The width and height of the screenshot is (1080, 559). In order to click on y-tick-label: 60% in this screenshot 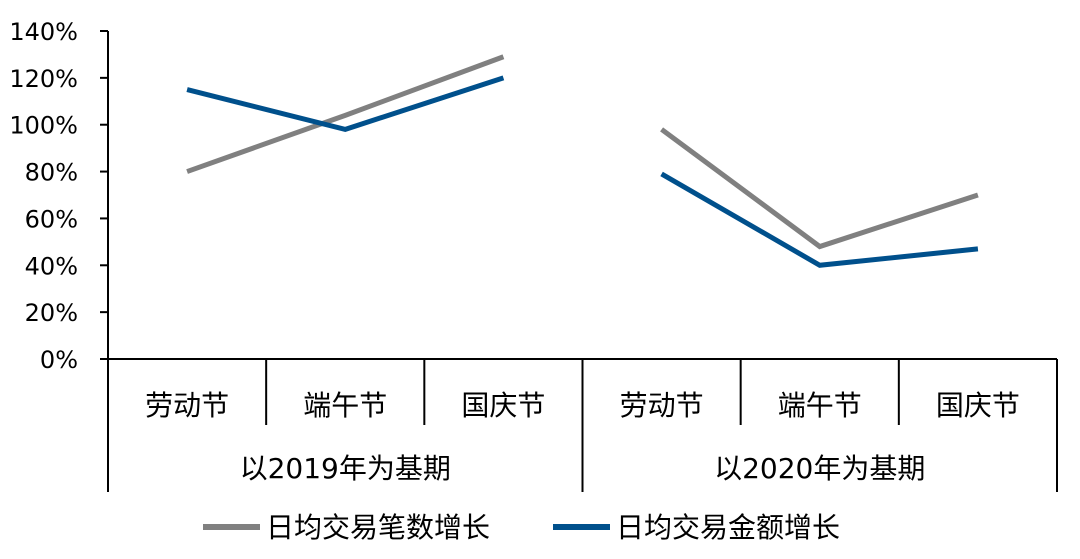, I will do `click(51, 219)`.